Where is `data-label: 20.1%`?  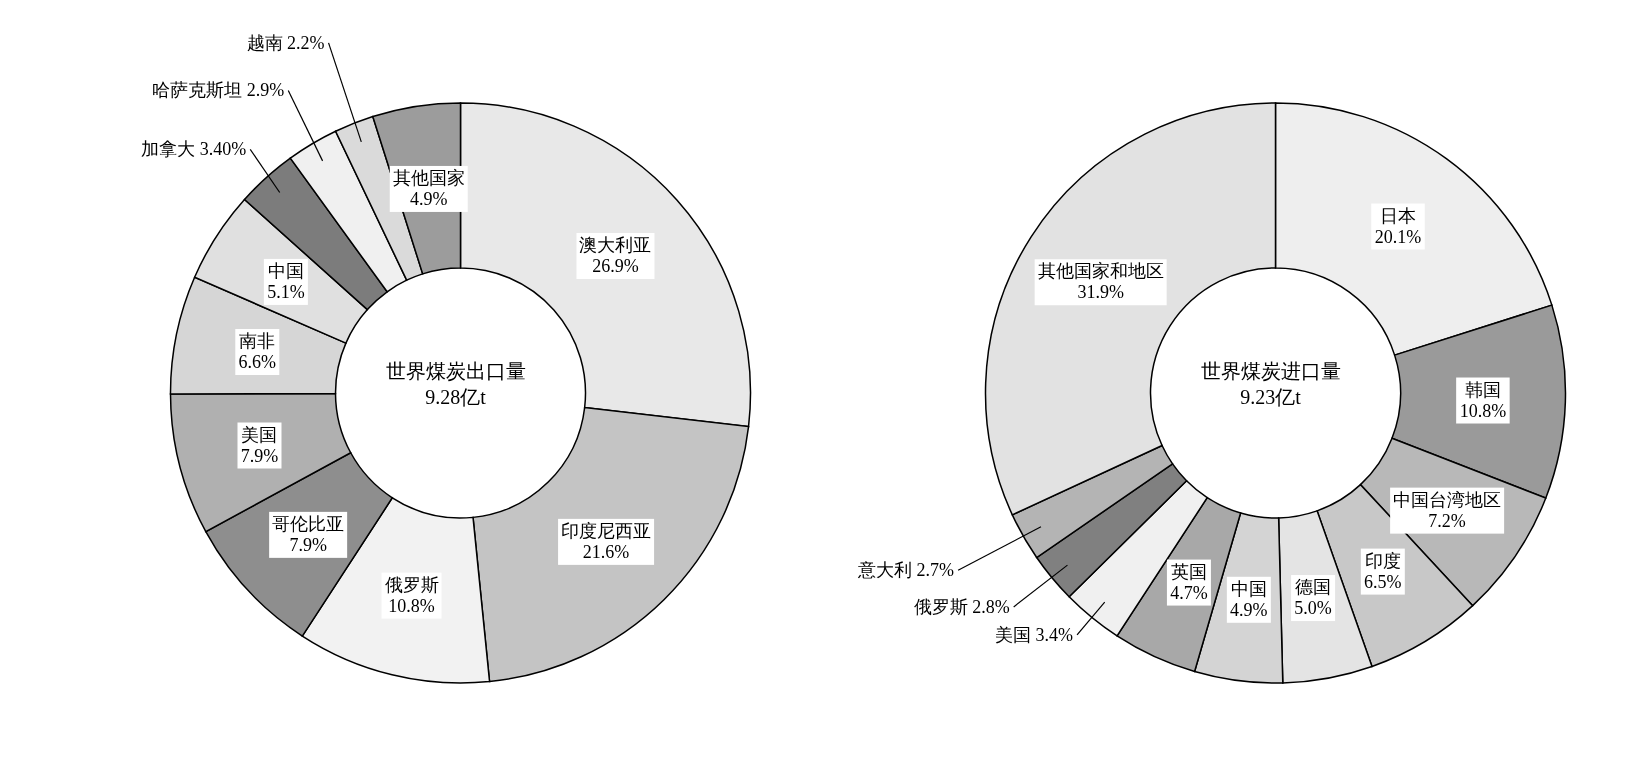 data-label: 20.1% is located at coordinates (1398, 236).